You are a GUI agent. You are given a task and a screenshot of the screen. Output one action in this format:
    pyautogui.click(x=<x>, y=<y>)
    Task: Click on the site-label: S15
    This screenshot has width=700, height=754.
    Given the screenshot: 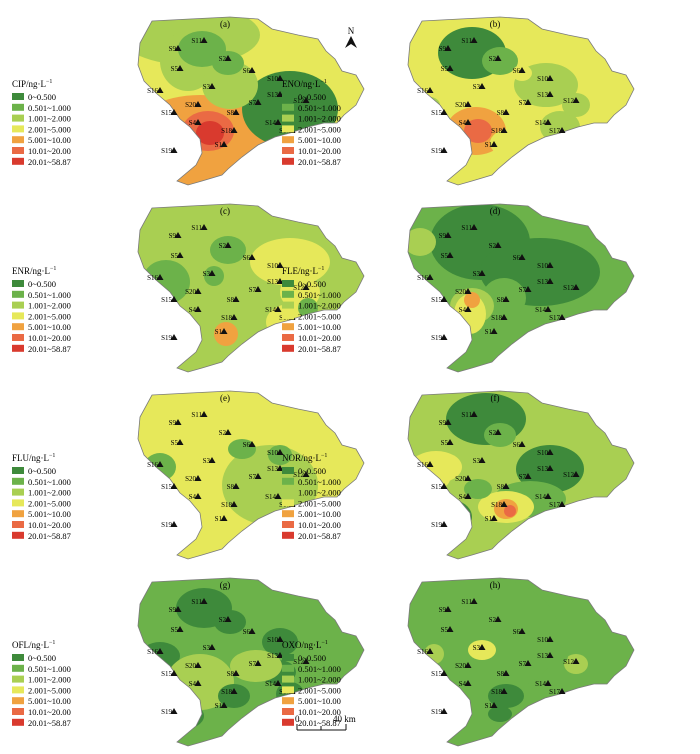 What is the action you would take?
    pyautogui.click(x=166, y=487)
    